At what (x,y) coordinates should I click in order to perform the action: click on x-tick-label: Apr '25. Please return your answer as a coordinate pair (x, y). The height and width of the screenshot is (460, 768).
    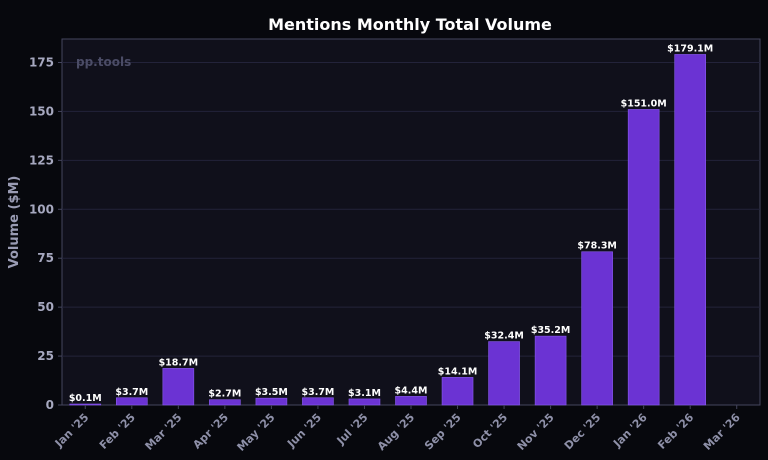
    Looking at the image, I should click on (210, 431).